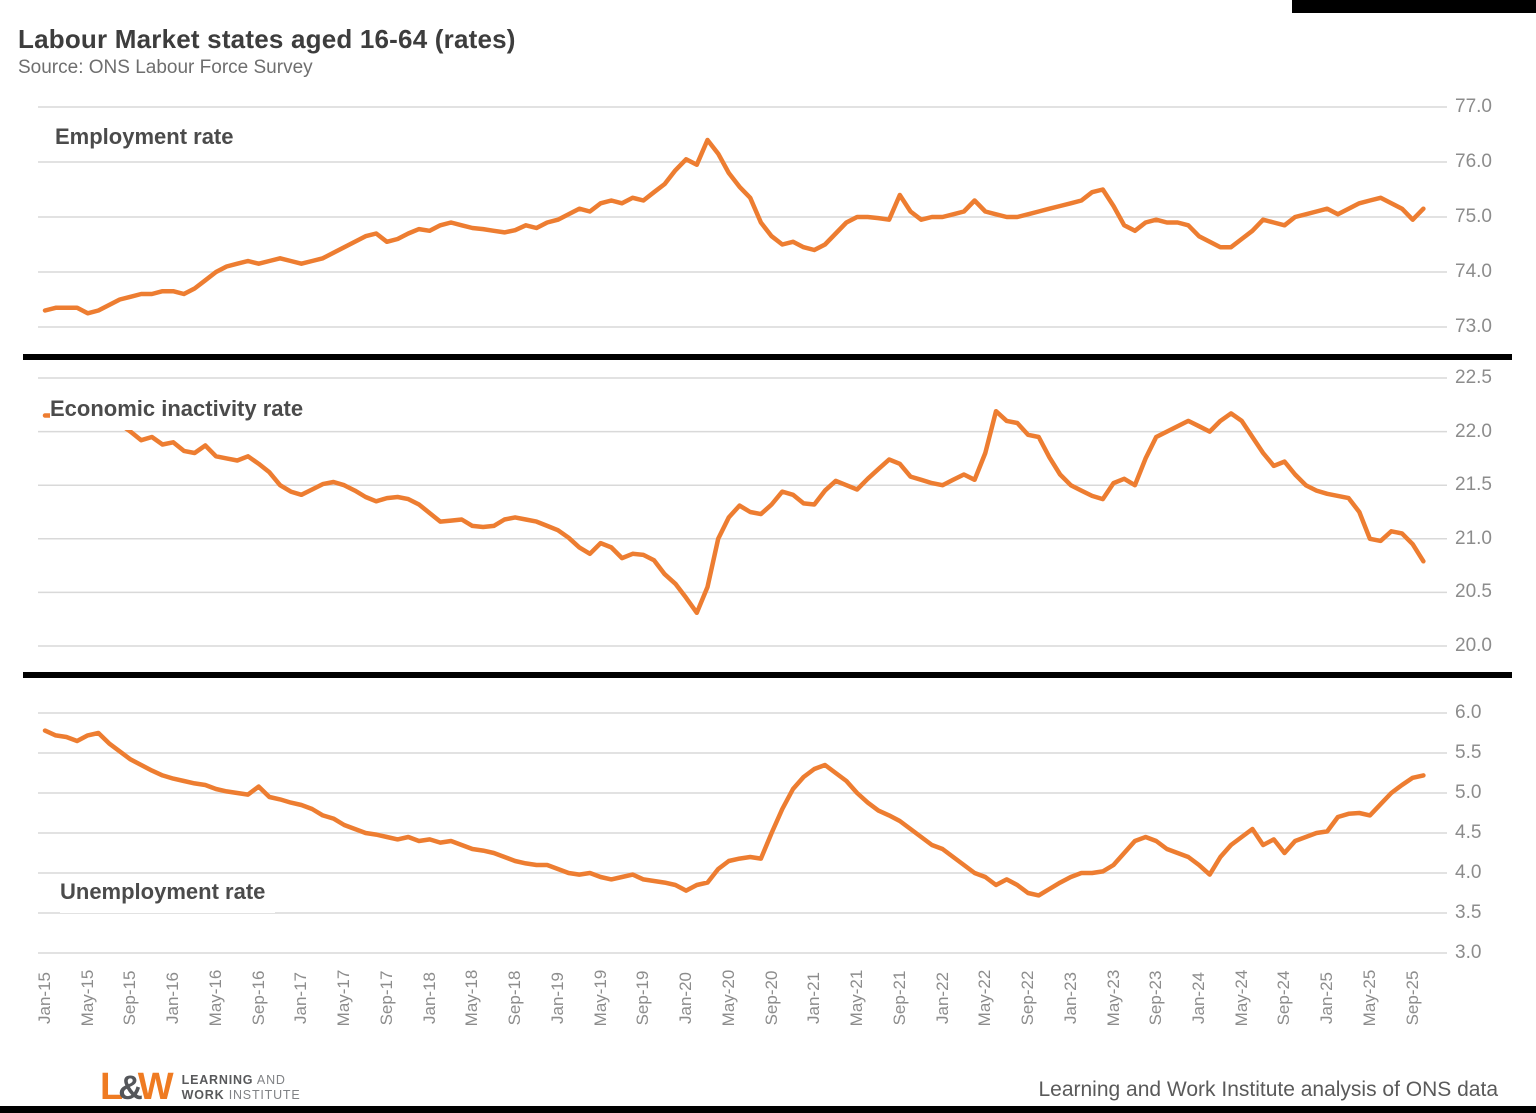  Describe the element at coordinates (1156, 998) in the screenshot. I see `x-tick-label: Sep-23` at that location.